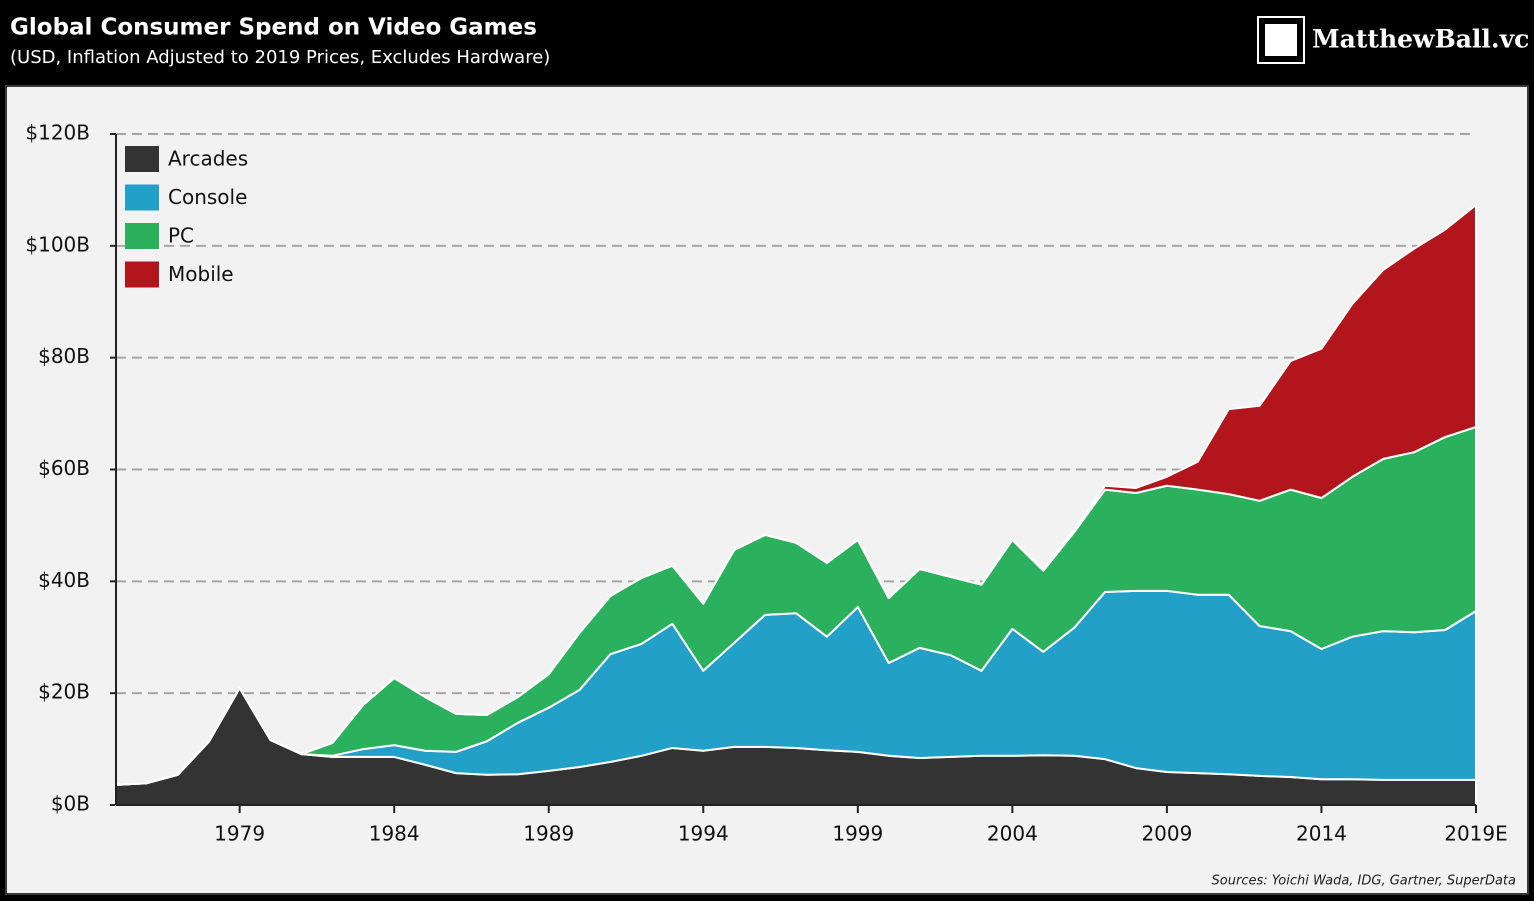 This screenshot has width=1534, height=901. What do you see at coordinates (1476, 834) in the screenshot?
I see `x-tick-label: 2019E` at bounding box center [1476, 834].